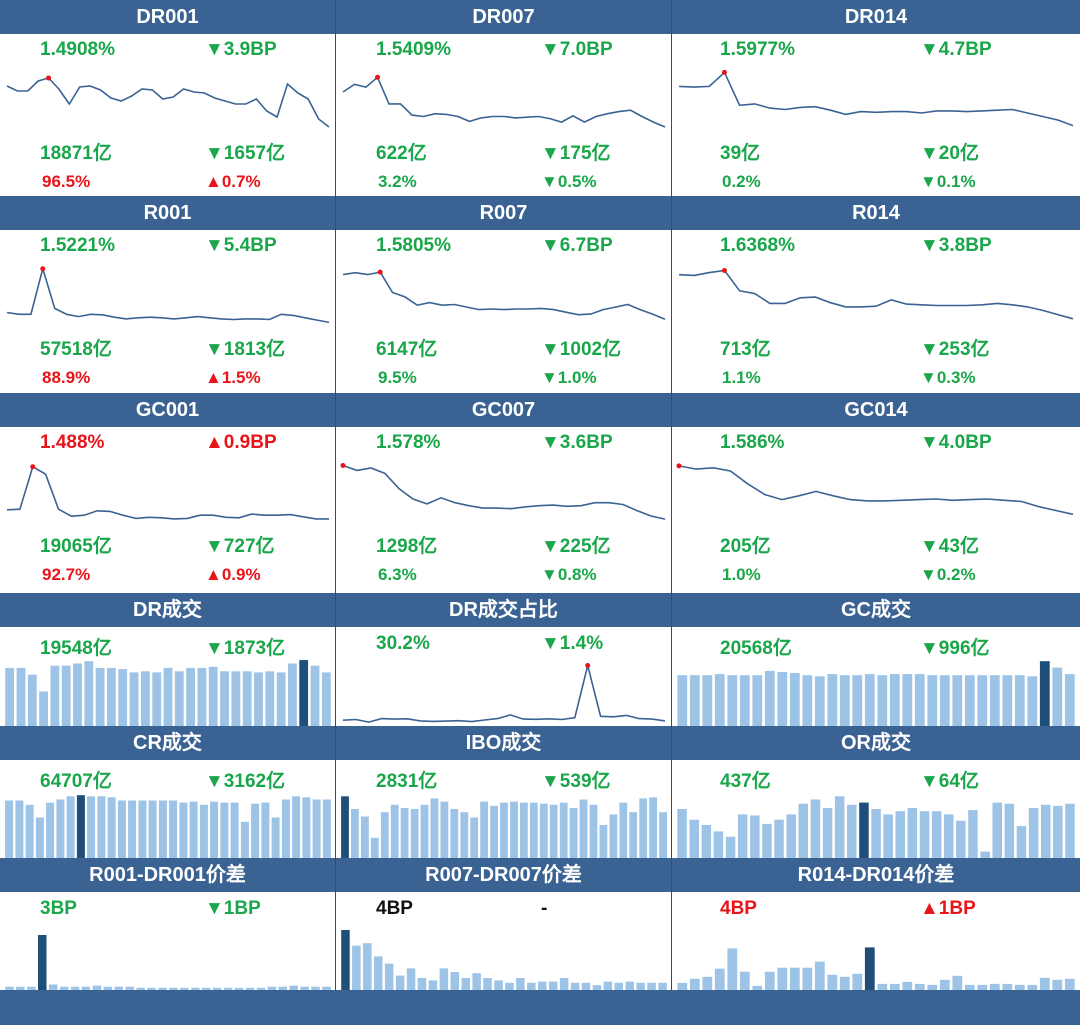 The image size is (1080, 1025). I want to click on volume-value: 205亿, so click(745, 546).